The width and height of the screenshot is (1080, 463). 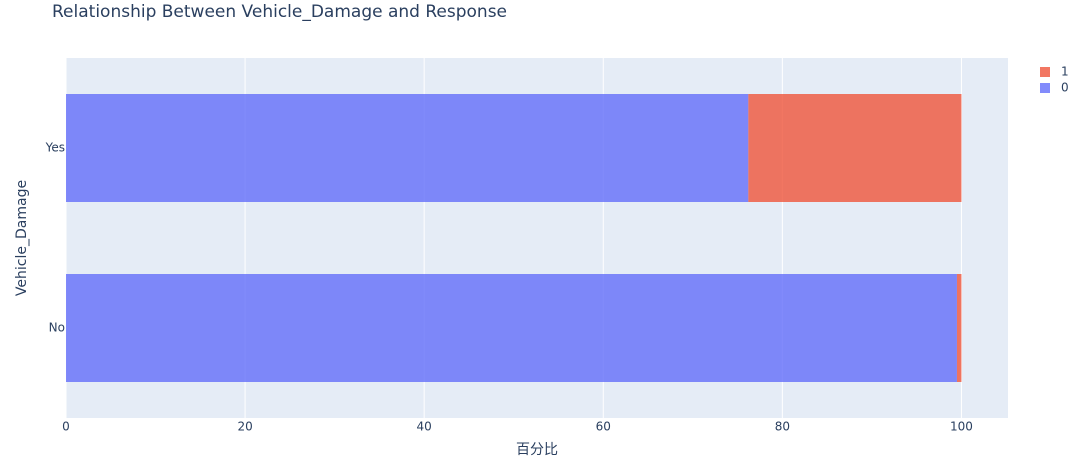 I want to click on legend-label: 1, so click(x=1065, y=72).